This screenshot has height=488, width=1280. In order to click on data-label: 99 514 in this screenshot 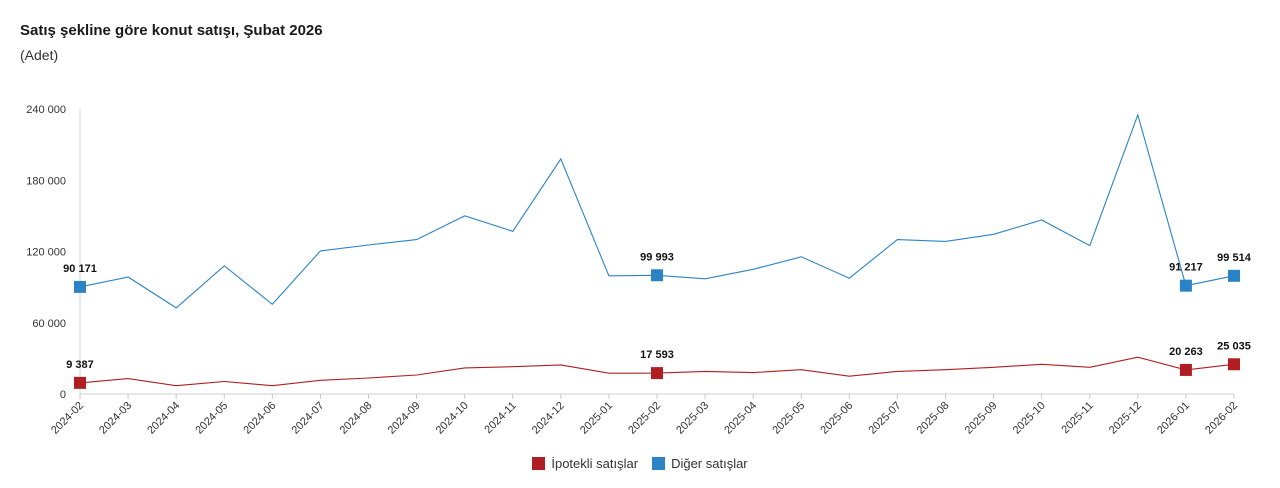, I will do `click(1234, 258)`.